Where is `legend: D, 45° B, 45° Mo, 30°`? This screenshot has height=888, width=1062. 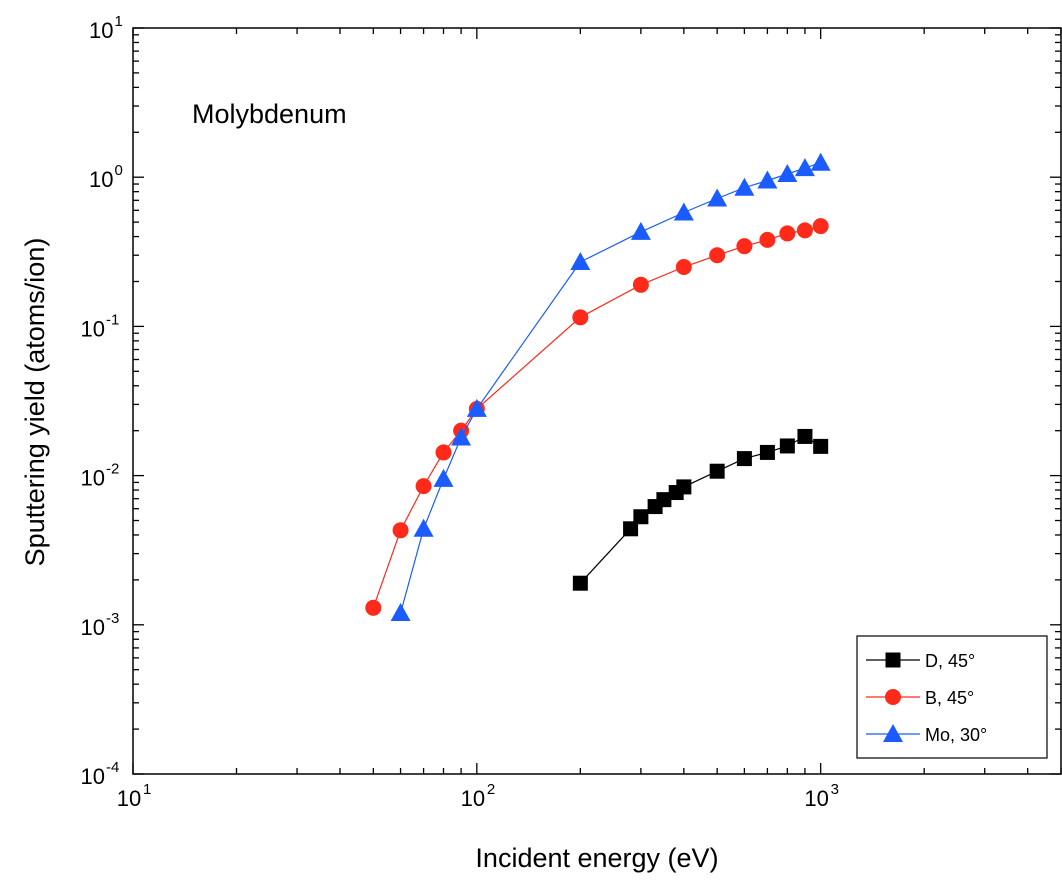
legend: D, 45° B, 45° Mo, 30° is located at coordinates (952, 697).